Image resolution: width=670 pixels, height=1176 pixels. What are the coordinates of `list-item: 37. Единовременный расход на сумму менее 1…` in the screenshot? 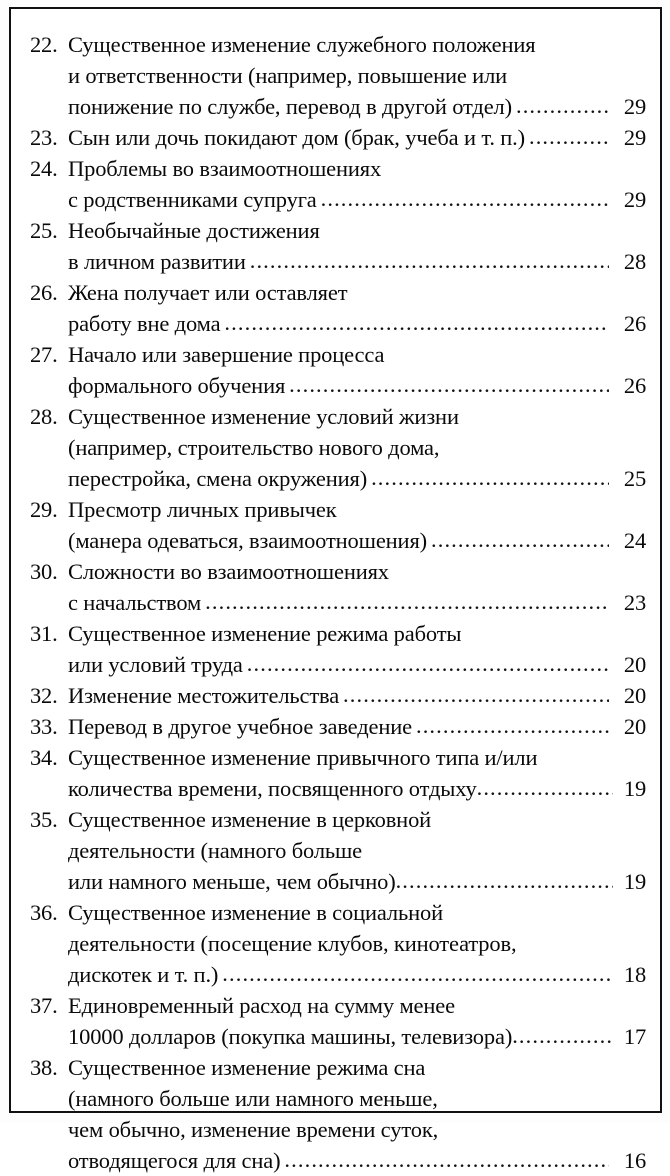 It's located at (338, 1021).